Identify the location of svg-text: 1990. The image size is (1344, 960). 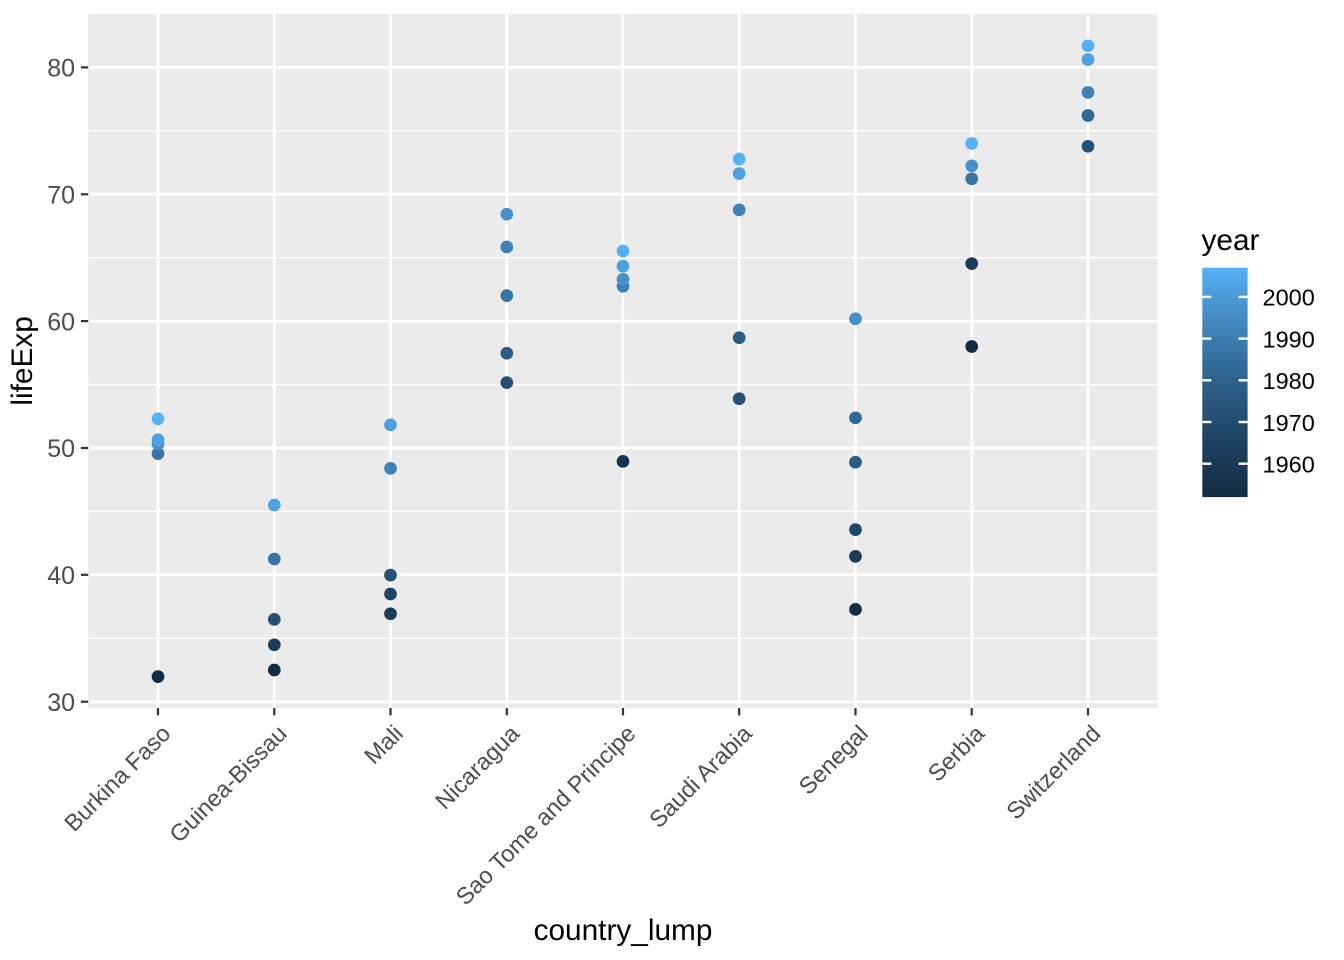
(1289, 339).